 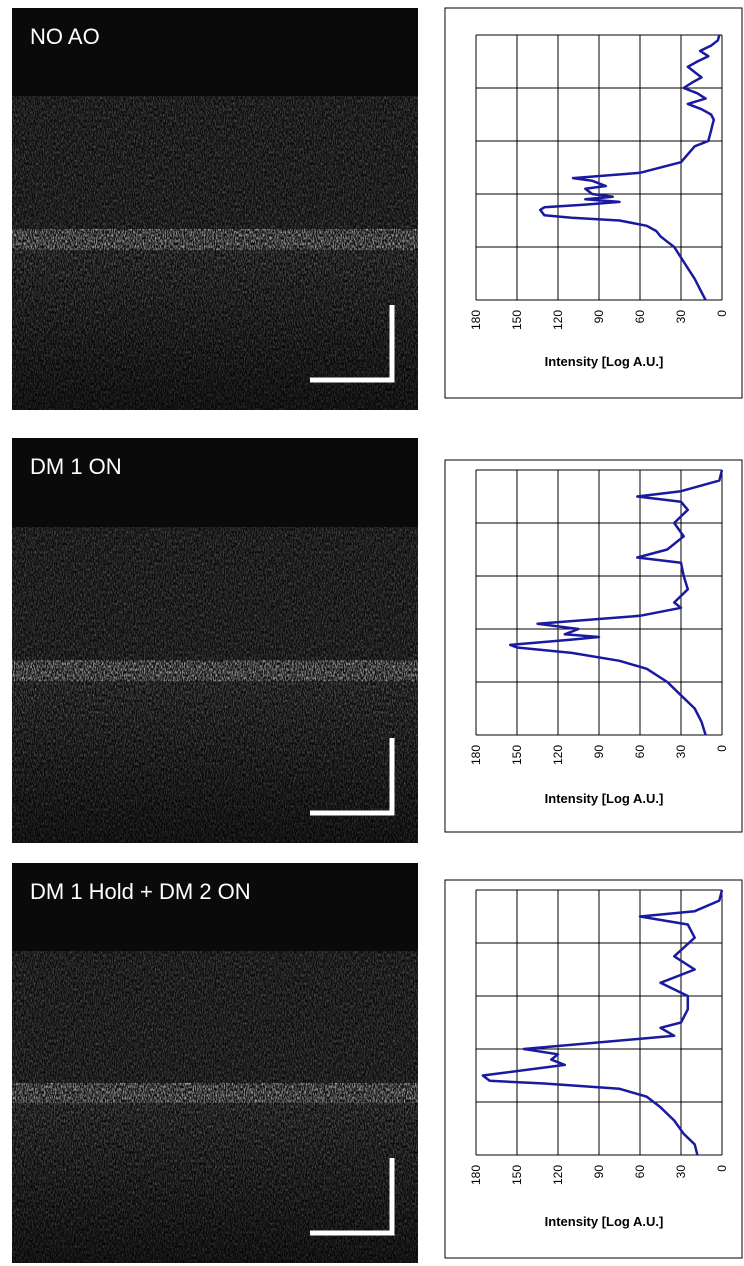 I want to click on image-label: NO AO, so click(x=65, y=36).